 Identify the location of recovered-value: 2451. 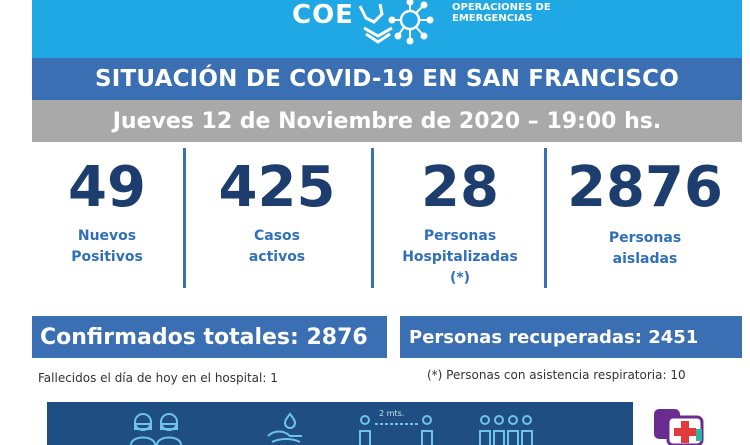
(673, 337).